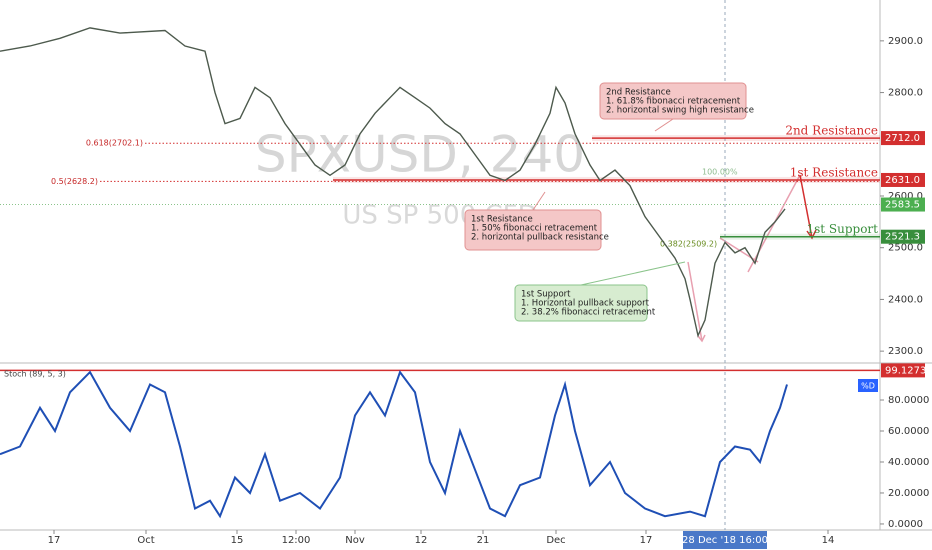 This screenshot has width=932, height=550. I want to click on y-tick-label: 2800.0, so click(905, 93).